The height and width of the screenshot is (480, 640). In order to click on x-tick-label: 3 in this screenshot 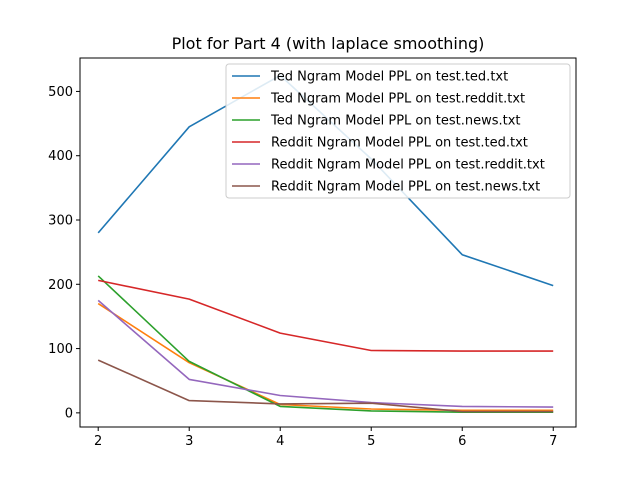, I will do `click(189, 441)`.